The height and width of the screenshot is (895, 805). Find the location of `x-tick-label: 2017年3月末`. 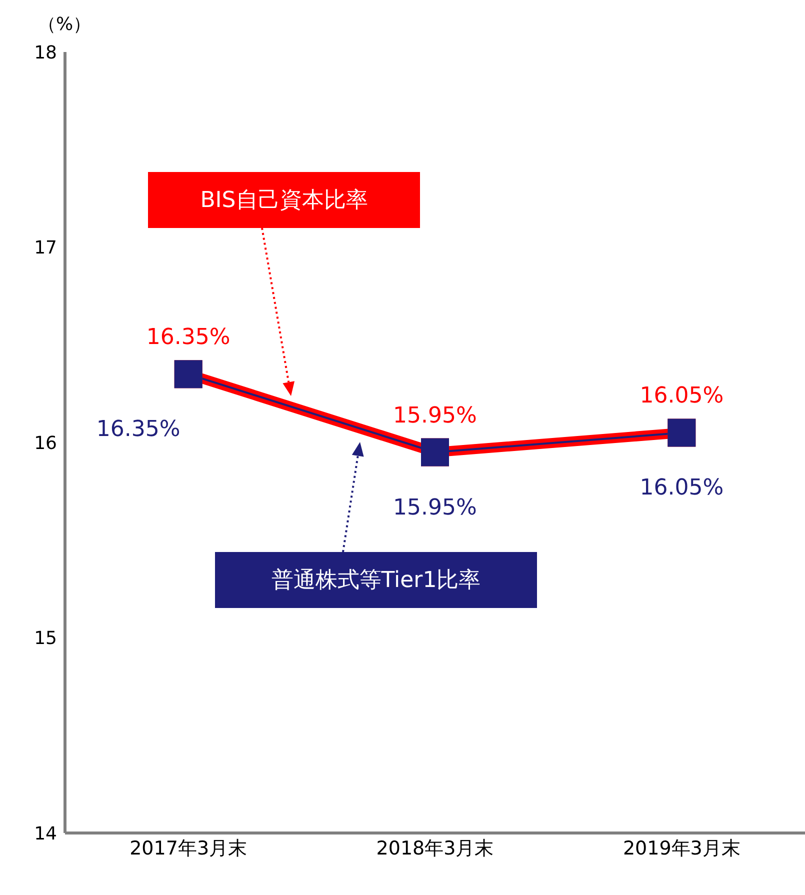

x-tick-label: 2017年3月末 is located at coordinates (189, 848).